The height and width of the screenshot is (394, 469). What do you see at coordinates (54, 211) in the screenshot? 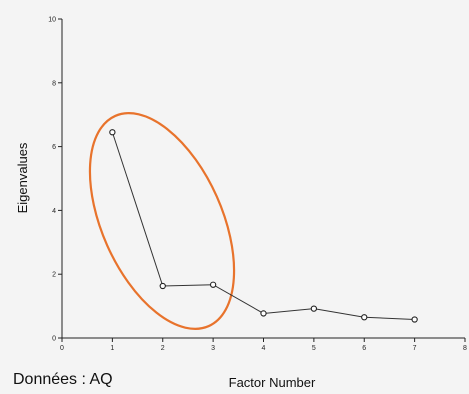
I see `y-tick-label: 4` at bounding box center [54, 211].